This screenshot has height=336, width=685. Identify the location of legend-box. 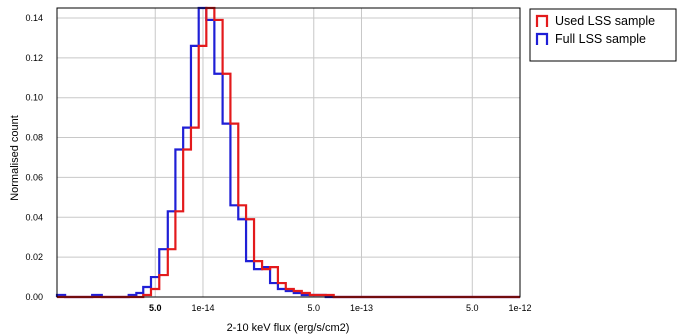
(603, 35).